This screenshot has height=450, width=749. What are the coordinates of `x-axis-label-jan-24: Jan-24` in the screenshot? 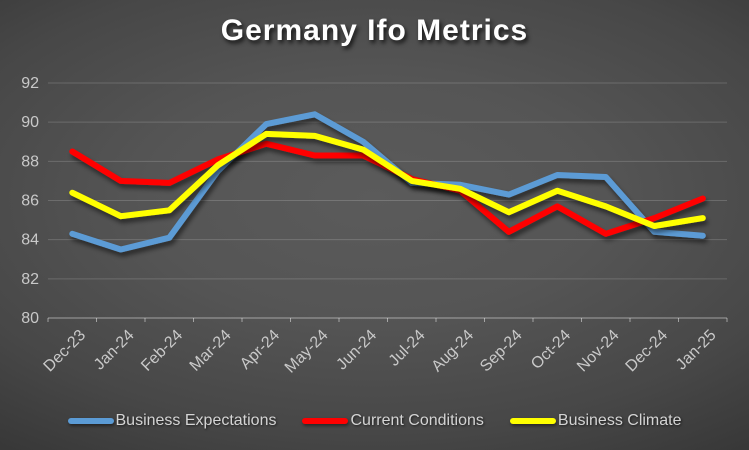 It's located at (114, 350).